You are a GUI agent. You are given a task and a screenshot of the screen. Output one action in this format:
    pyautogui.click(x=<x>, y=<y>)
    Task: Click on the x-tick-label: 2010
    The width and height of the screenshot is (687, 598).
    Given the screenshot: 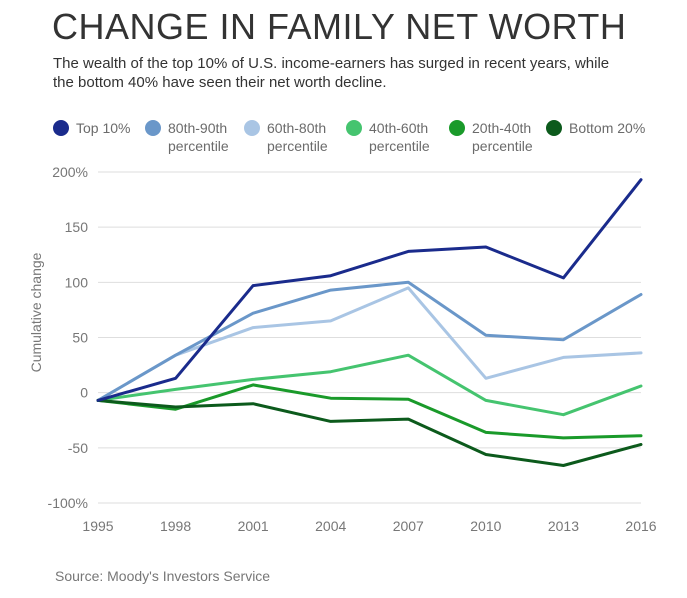 What is the action you would take?
    pyautogui.click(x=485, y=526)
    